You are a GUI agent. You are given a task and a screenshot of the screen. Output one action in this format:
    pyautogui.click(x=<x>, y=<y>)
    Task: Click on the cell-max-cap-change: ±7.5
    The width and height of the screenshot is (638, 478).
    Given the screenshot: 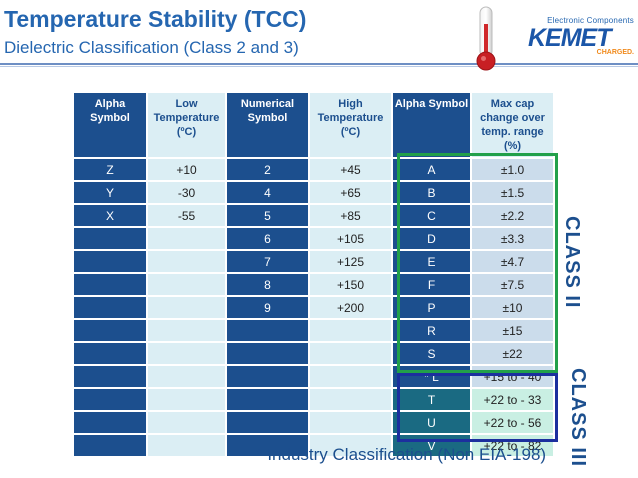 What is the action you would take?
    pyautogui.click(x=513, y=285)
    